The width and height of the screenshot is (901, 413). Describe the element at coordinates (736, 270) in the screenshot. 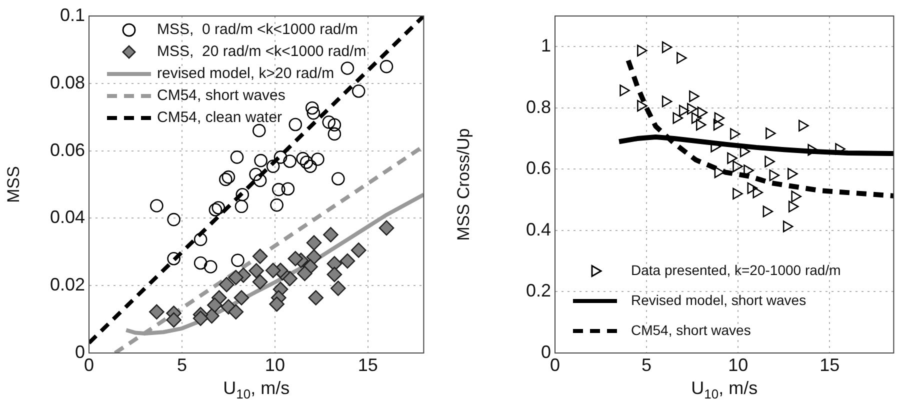

I see `legend-label: Data presented, k=20-1000 rad/m` at that location.